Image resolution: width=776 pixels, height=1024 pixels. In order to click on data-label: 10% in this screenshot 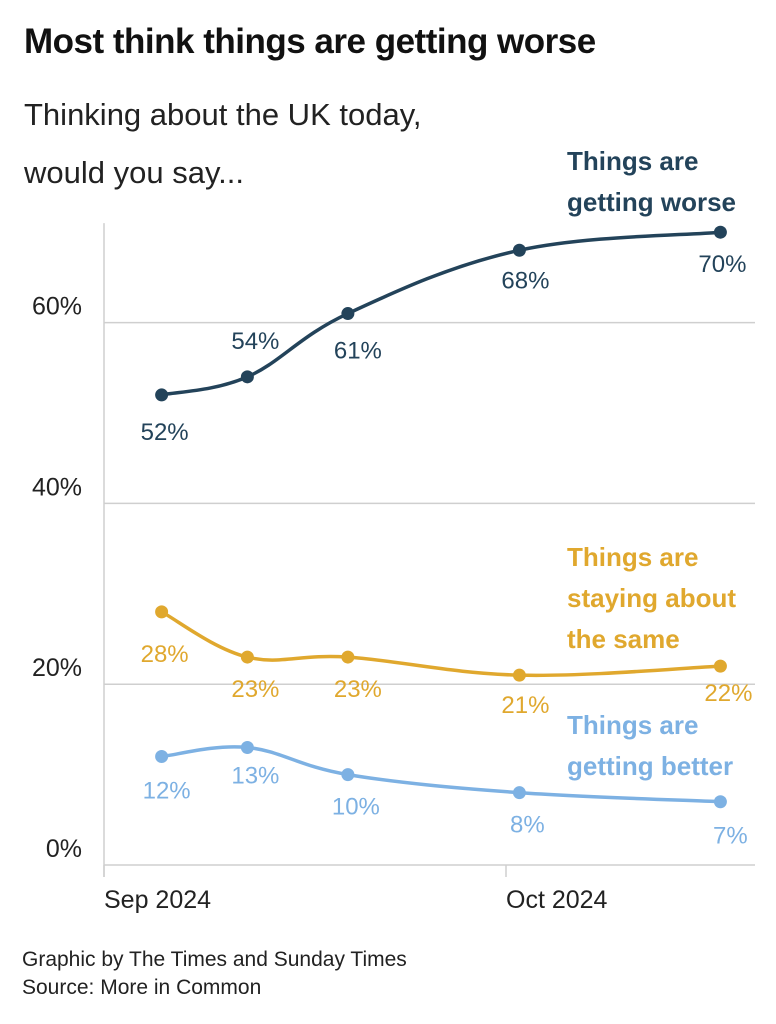, I will do `click(356, 807)`.